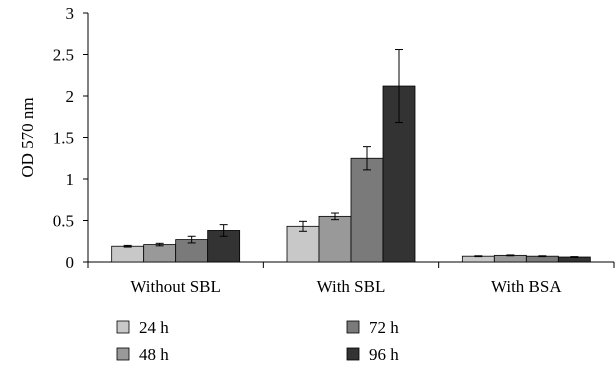 This screenshot has height=381, width=616. What do you see at coordinates (351, 286) in the screenshot?
I see `x-tick-label: With SBL` at bounding box center [351, 286].